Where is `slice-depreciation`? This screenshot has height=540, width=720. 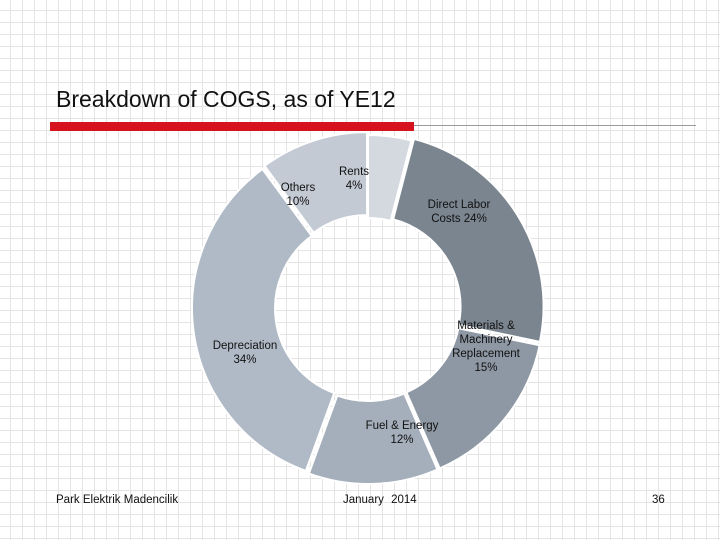 slice-depreciation is located at coordinates (263, 320).